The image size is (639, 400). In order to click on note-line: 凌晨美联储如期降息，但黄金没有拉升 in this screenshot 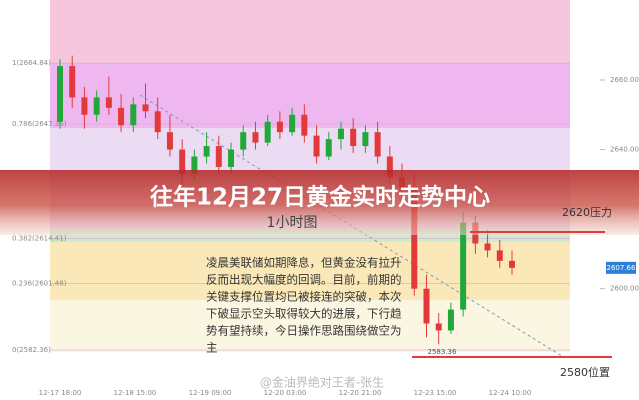, I will do `click(304, 263)`.